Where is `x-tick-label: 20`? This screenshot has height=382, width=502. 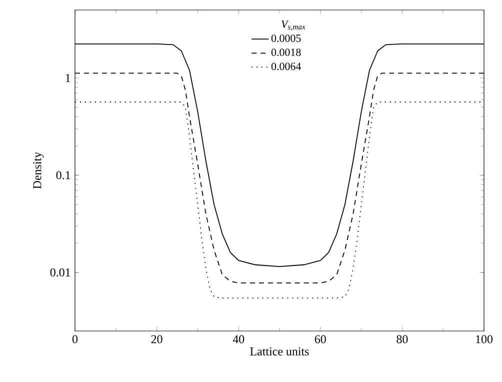
x-tick-label: 20 is located at coordinates (156, 339).